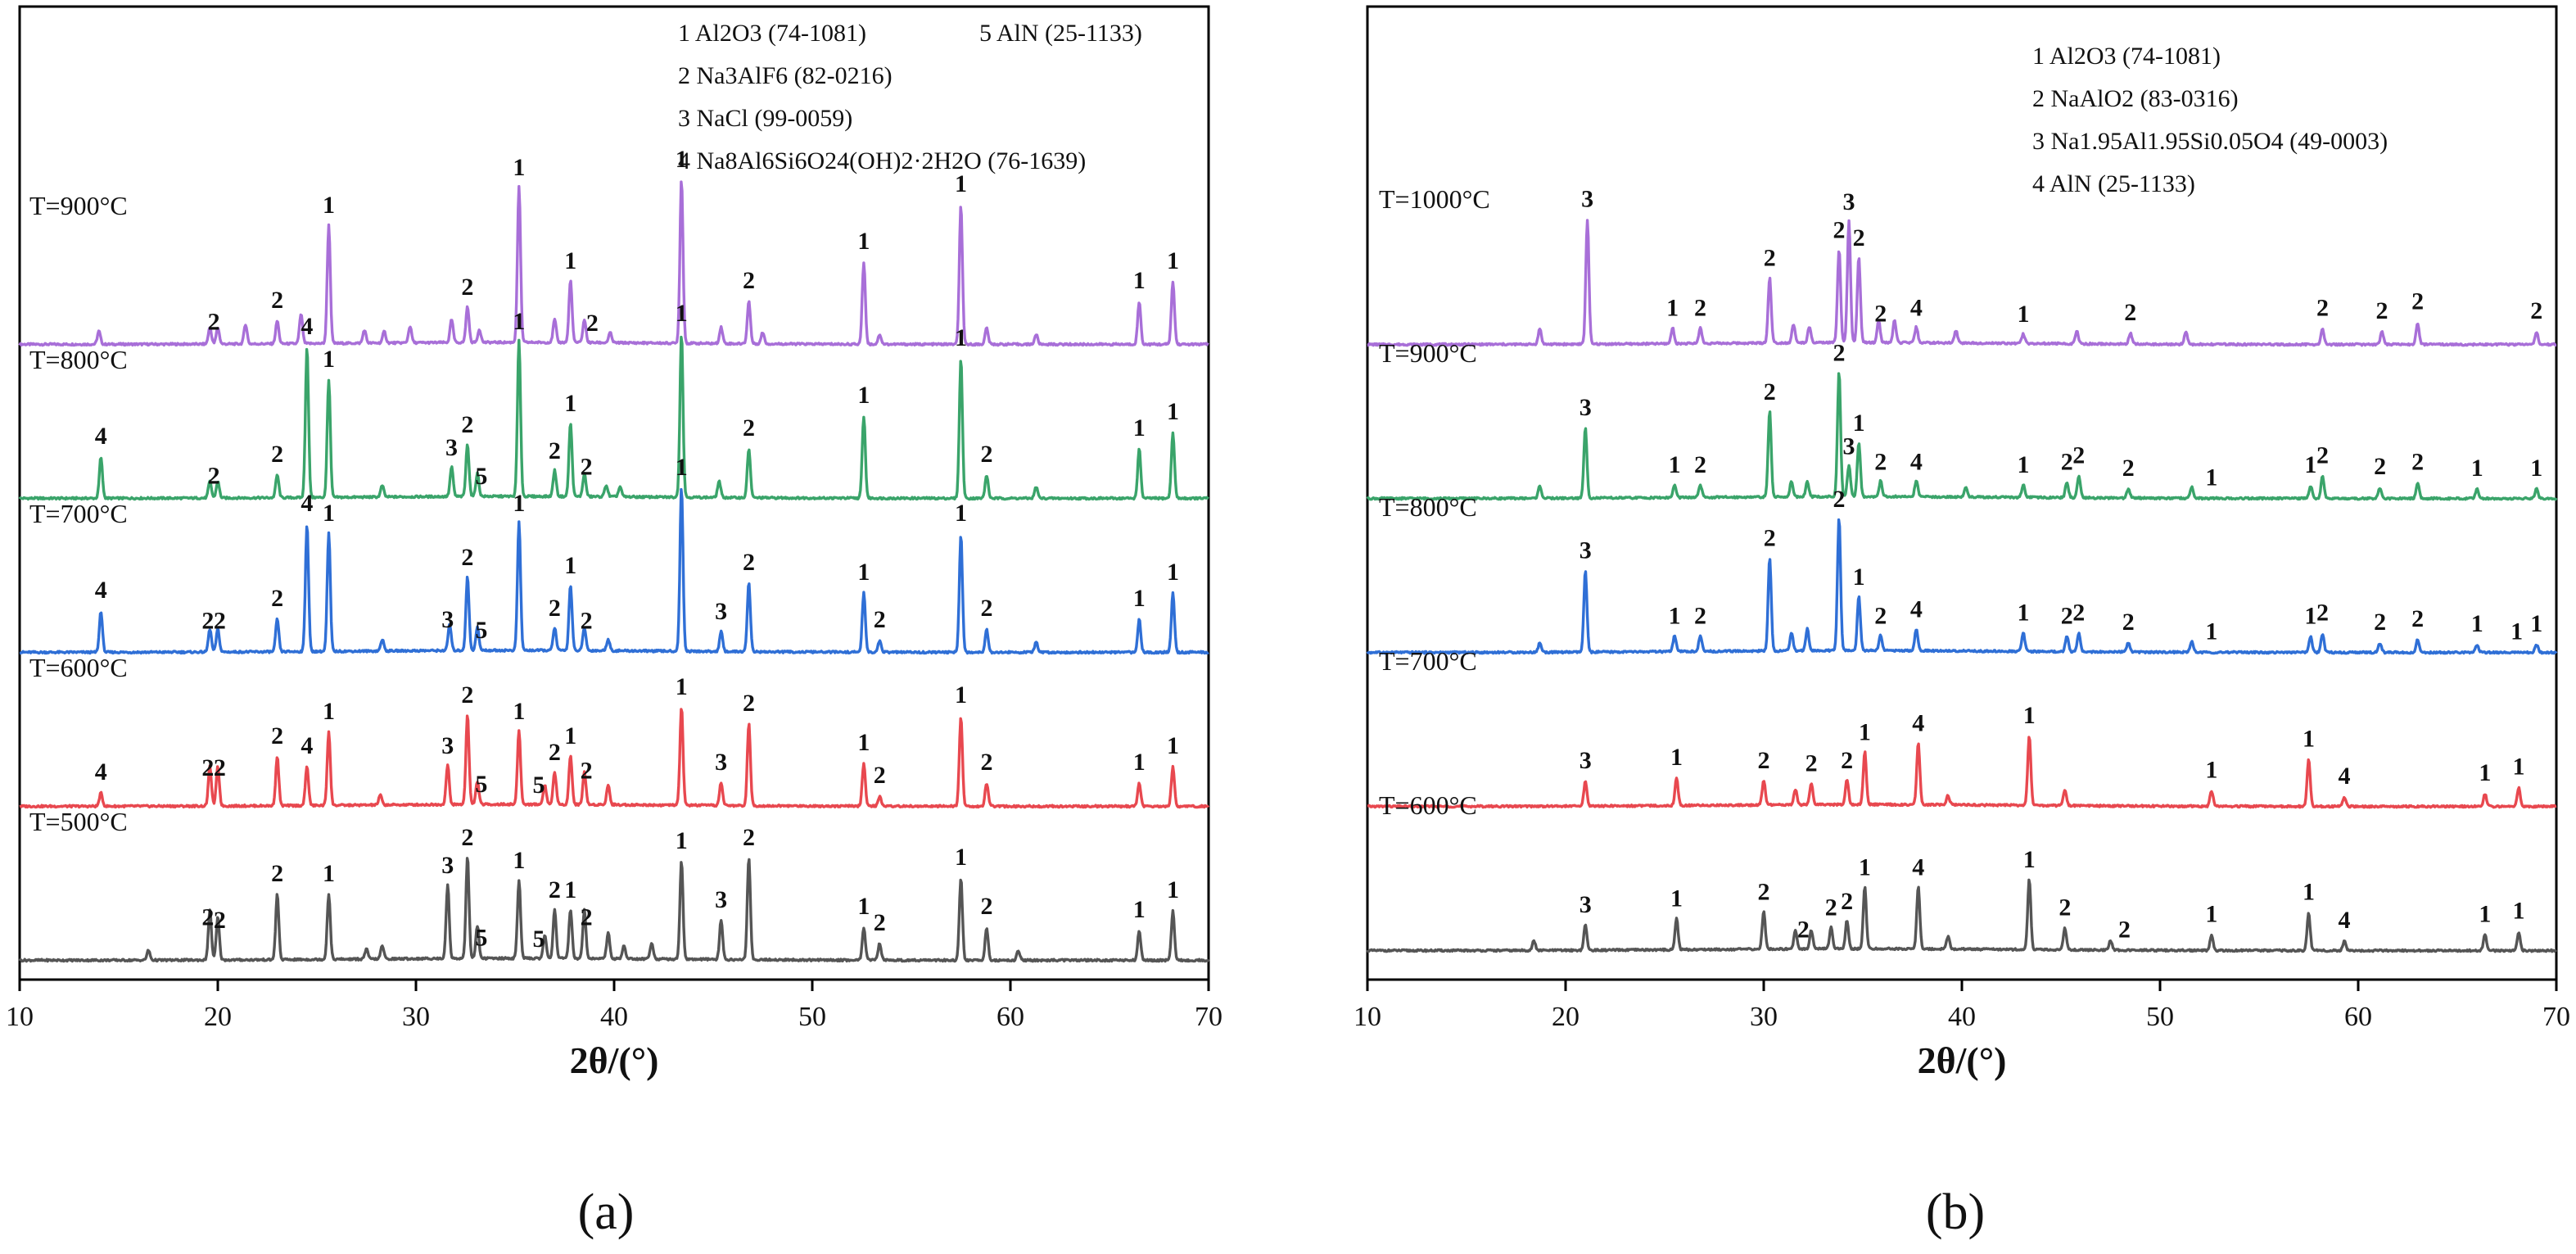 The width and height of the screenshot is (2576, 1254). What do you see at coordinates (1918, 723) in the screenshot?
I see `peak-label-b-3-6: 4` at bounding box center [1918, 723].